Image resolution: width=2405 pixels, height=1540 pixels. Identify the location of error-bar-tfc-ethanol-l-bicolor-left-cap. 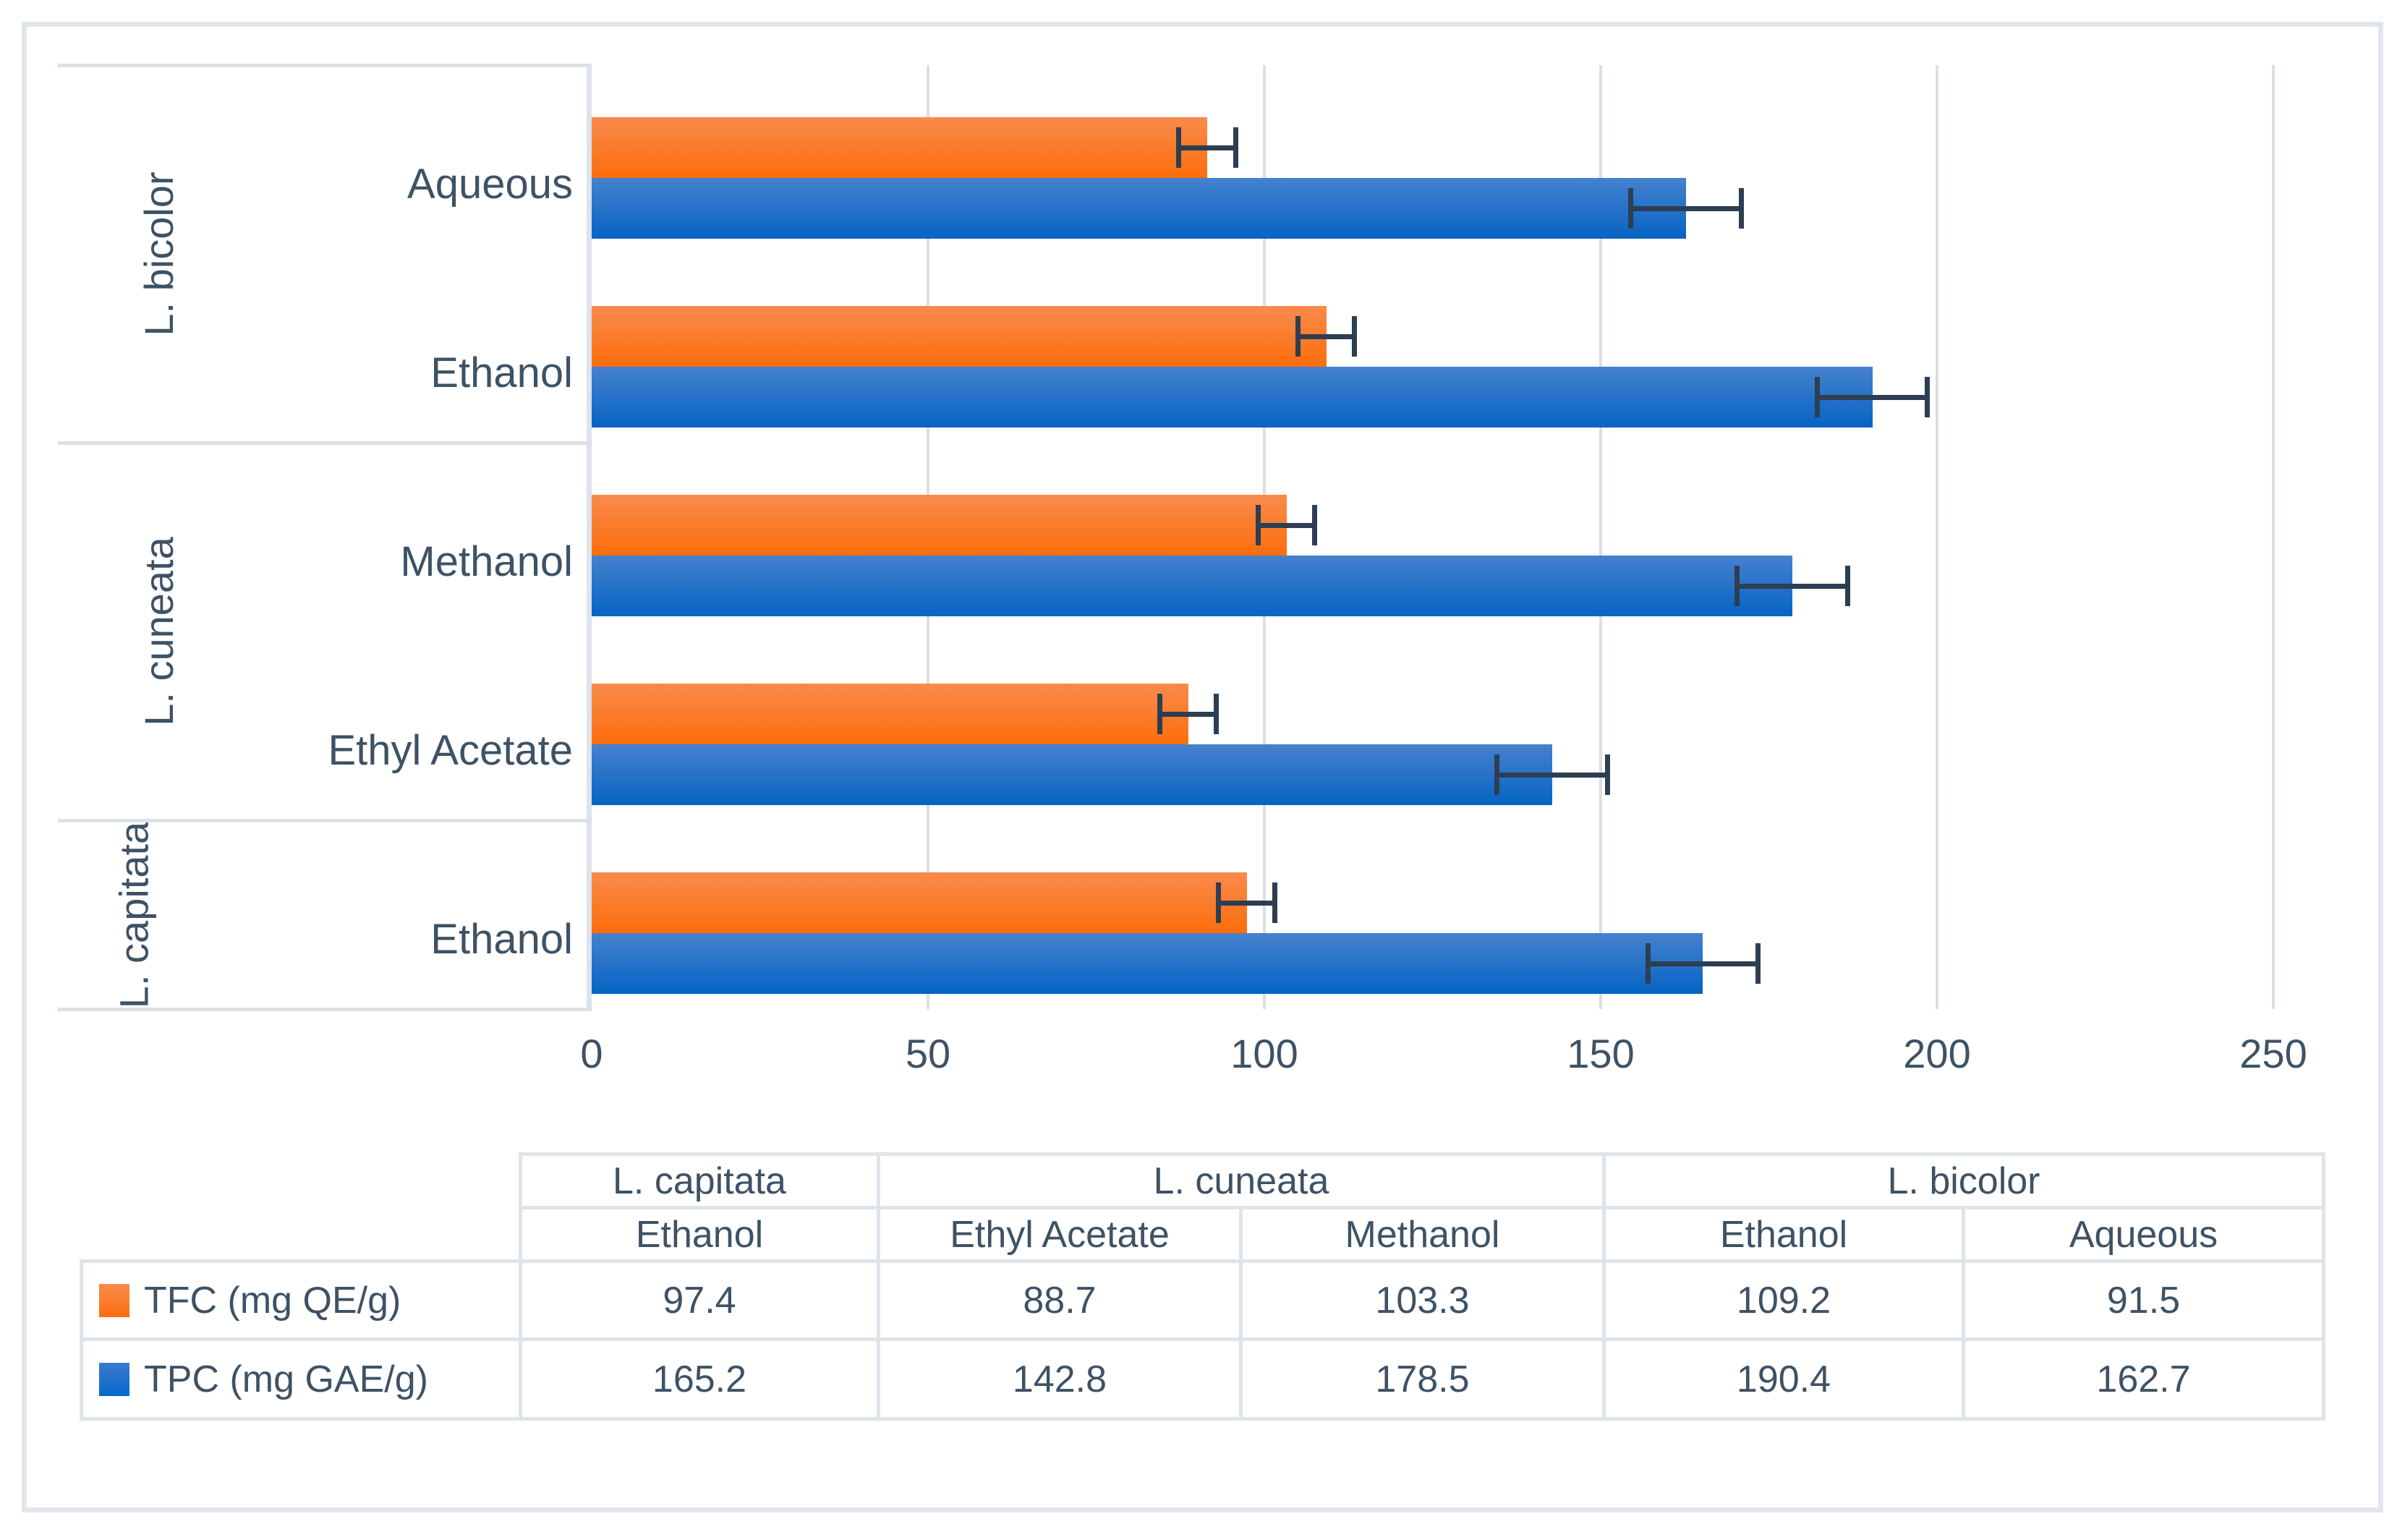
(1298, 336).